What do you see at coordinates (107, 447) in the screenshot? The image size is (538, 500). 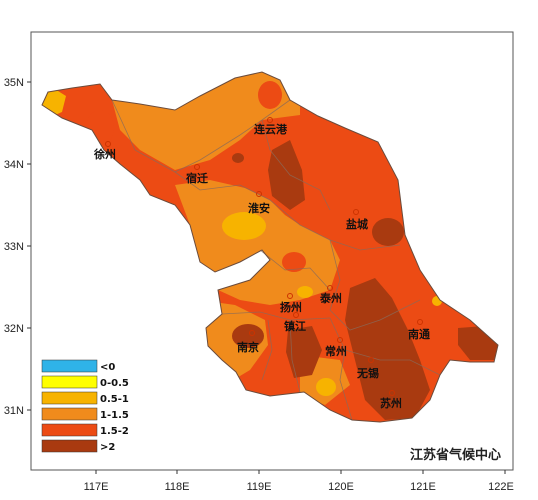 I see `legend-label: >2` at bounding box center [107, 447].